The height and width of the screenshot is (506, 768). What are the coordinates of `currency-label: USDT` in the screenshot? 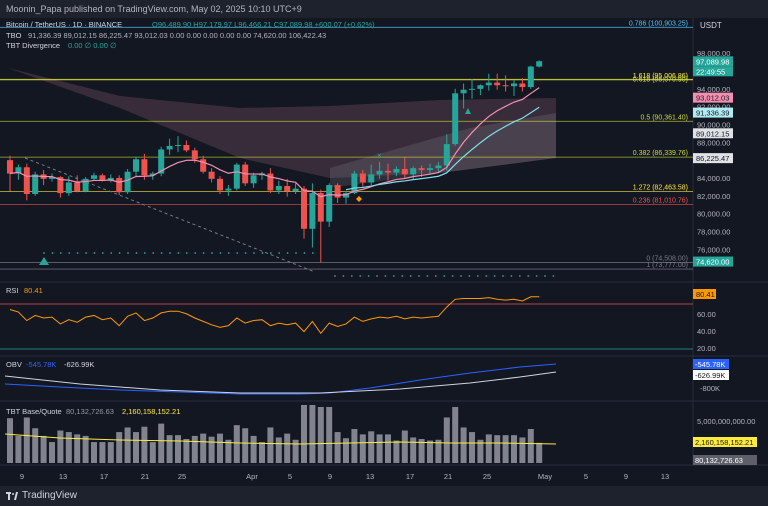 It's located at (711, 25).